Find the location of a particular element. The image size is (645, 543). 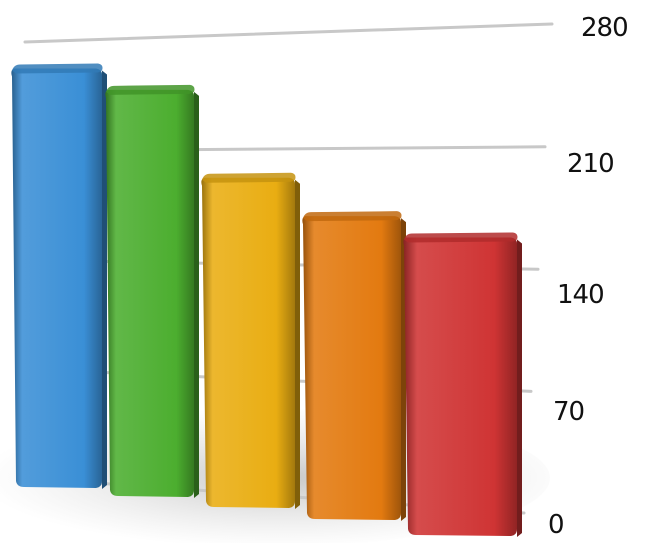

y-axis-tick-labels: 0 70 140 210 280 is located at coordinates (588, 276).